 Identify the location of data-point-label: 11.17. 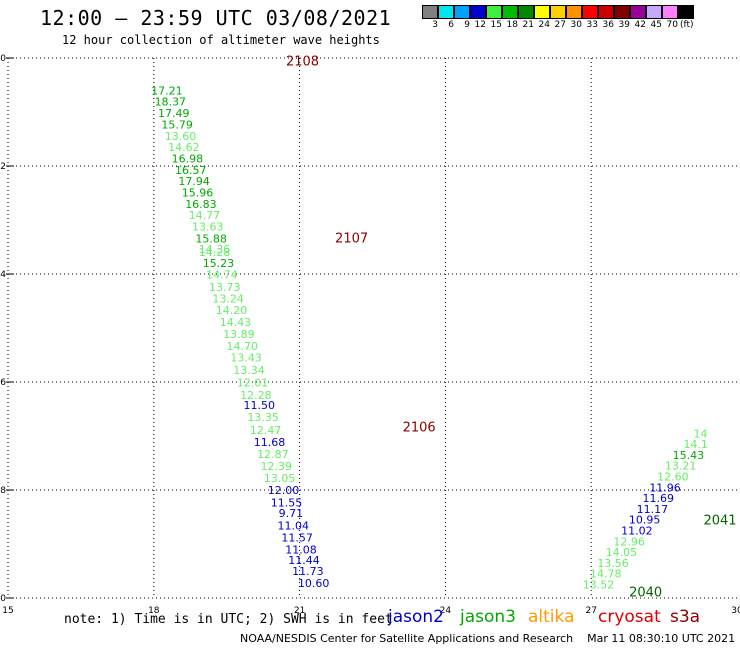
(653, 509).